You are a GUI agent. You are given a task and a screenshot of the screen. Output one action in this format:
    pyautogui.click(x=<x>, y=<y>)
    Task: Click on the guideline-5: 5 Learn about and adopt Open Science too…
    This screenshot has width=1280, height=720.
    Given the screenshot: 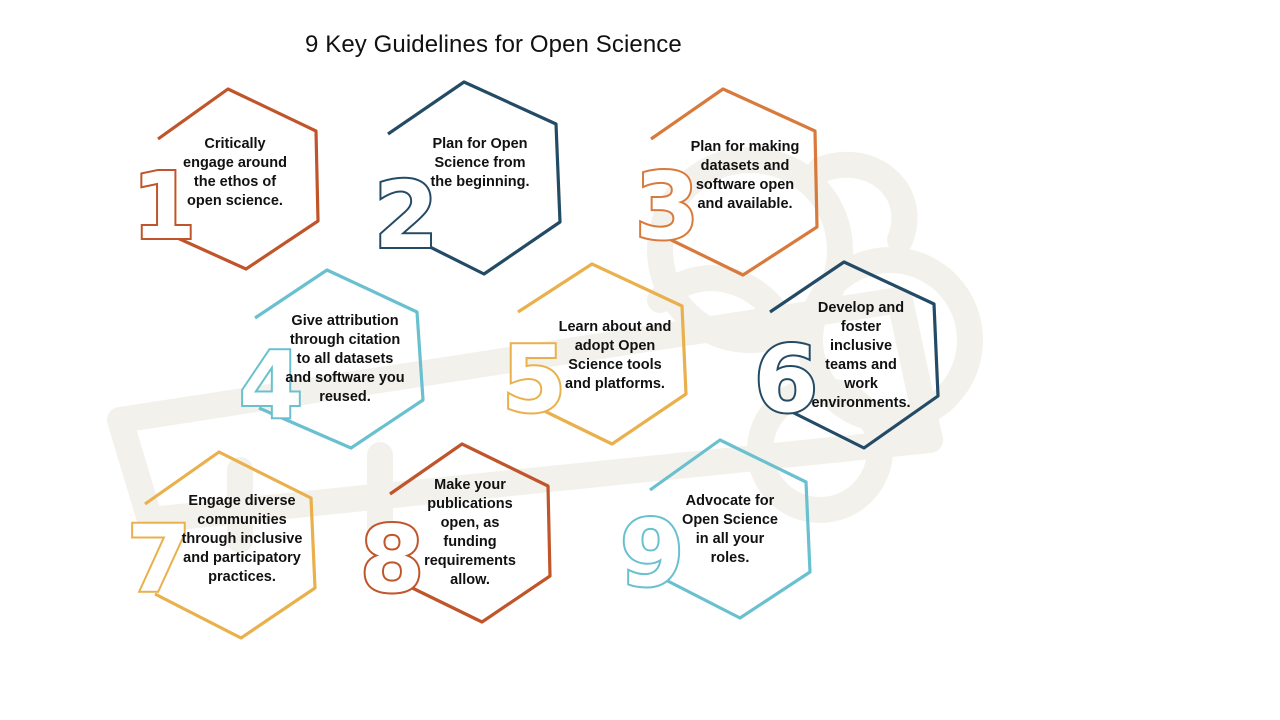 What is the action you would take?
    pyautogui.click(x=600, y=355)
    